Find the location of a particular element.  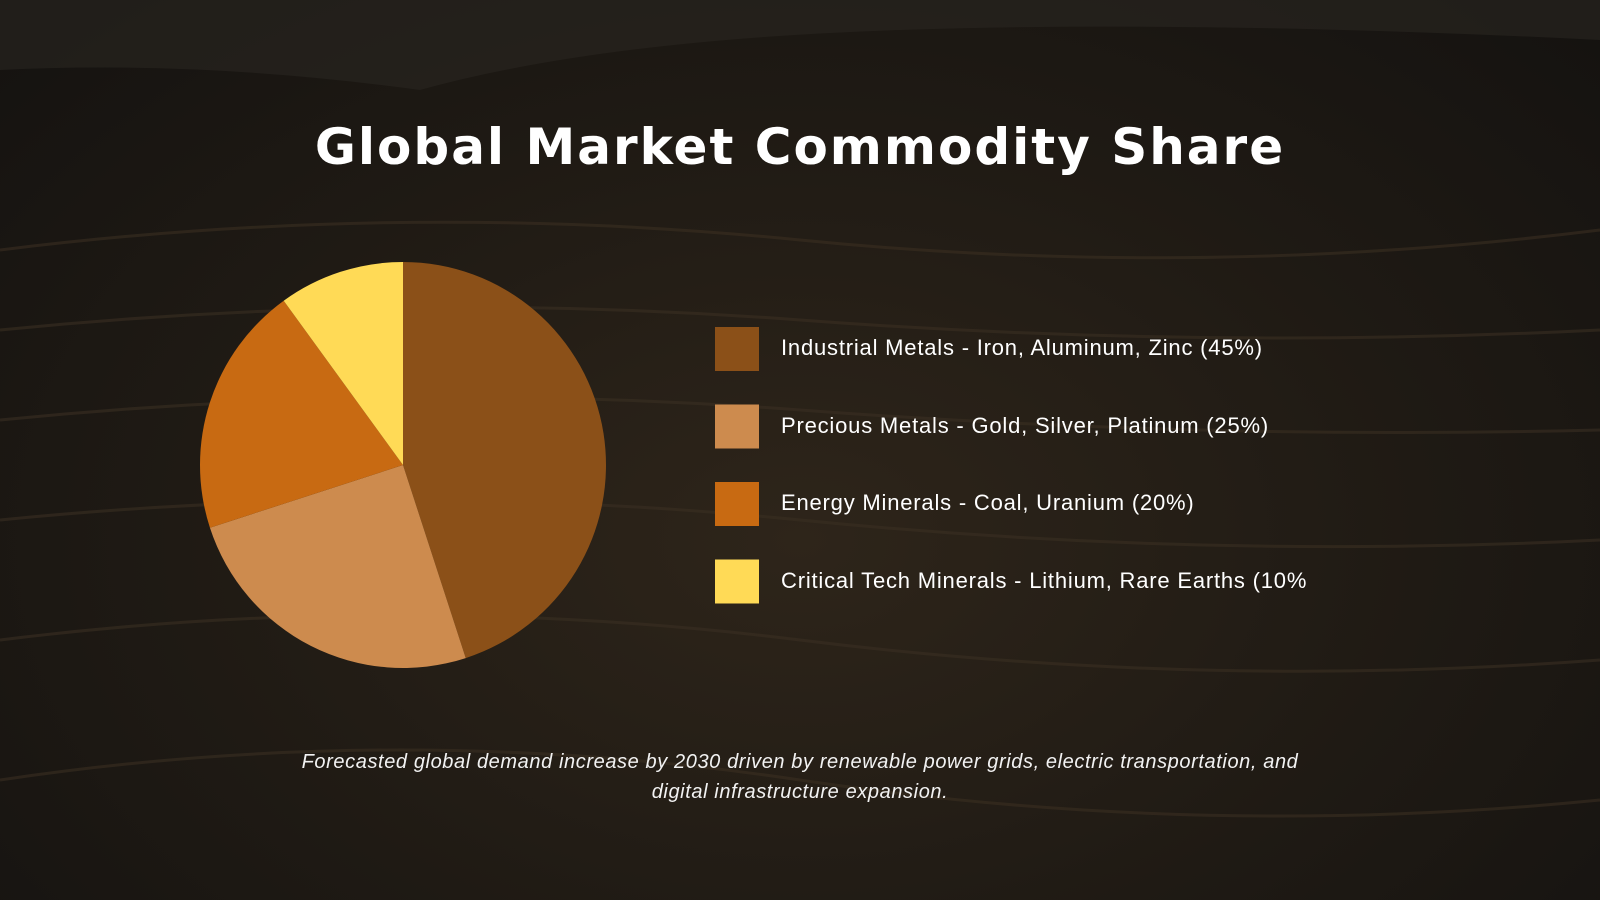

chart-title: Global Market Commodity Share is located at coordinates (800, 147).